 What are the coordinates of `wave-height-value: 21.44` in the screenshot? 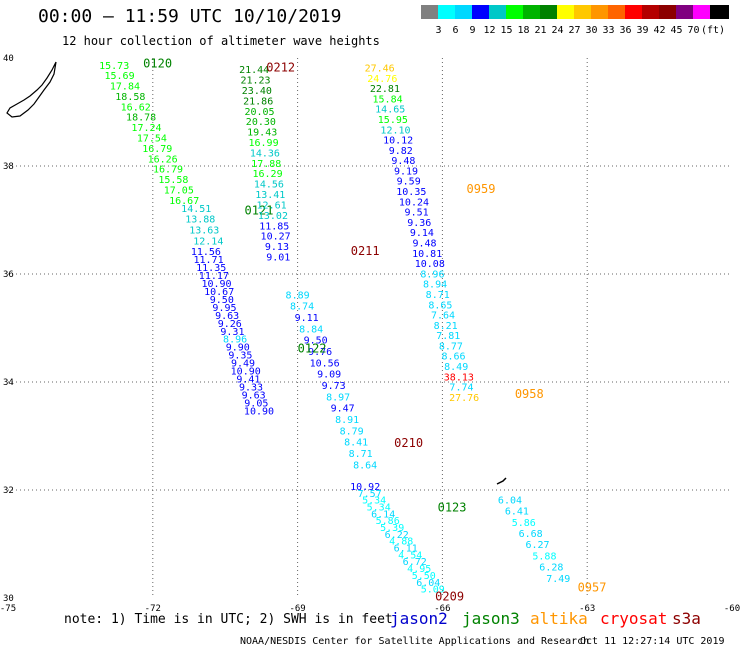 It's located at (254, 70).